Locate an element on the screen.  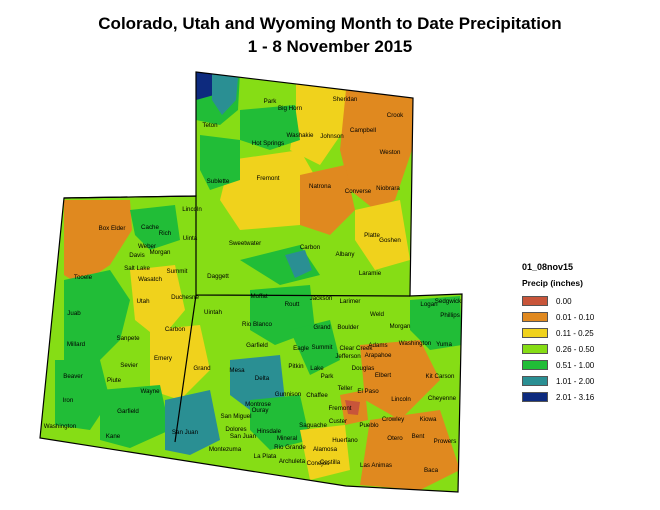
county-label: Converse is located at coordinates (358, 191).